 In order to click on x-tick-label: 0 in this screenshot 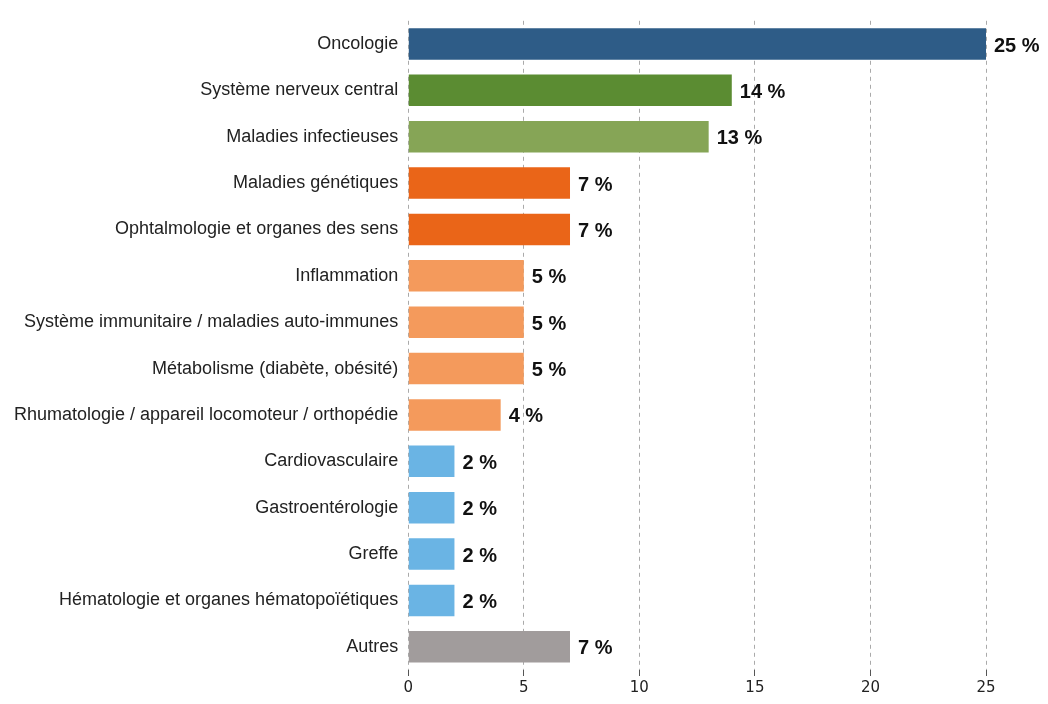, I will do `click(408, 686)`.